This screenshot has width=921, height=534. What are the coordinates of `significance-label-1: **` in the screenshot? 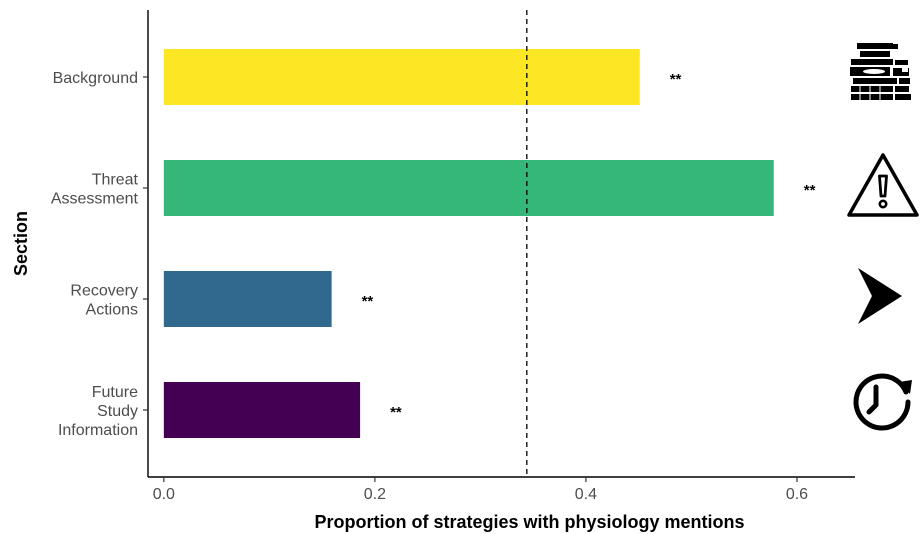 It's located at (810, 190).